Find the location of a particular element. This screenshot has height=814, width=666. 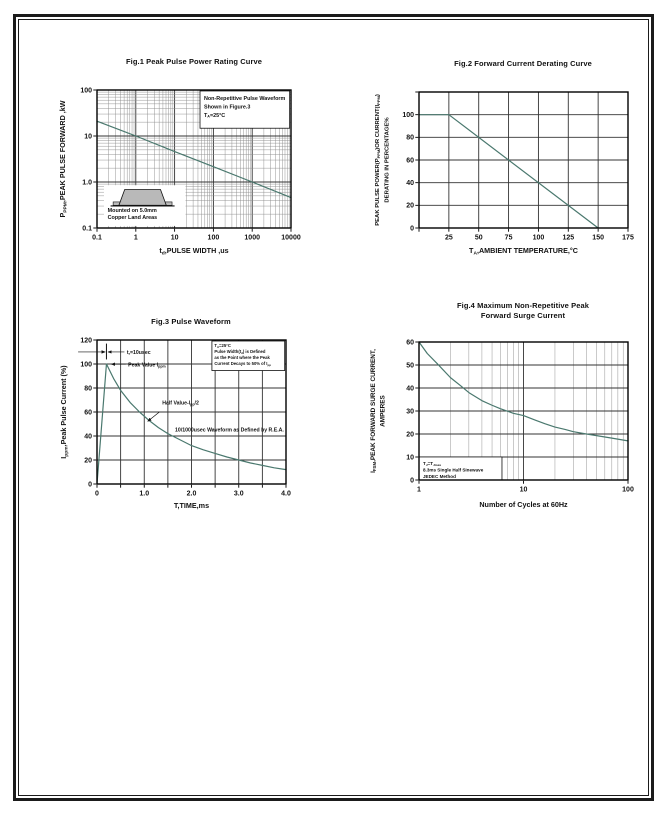

svg-text: 10000 is located at coordinates (291, 238).